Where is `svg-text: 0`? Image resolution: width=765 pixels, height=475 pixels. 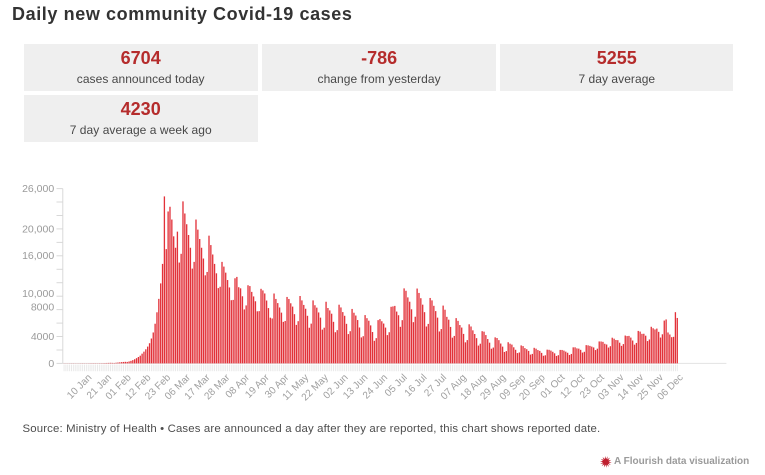
svg-text: 0 is located at coordinates (51, 364).